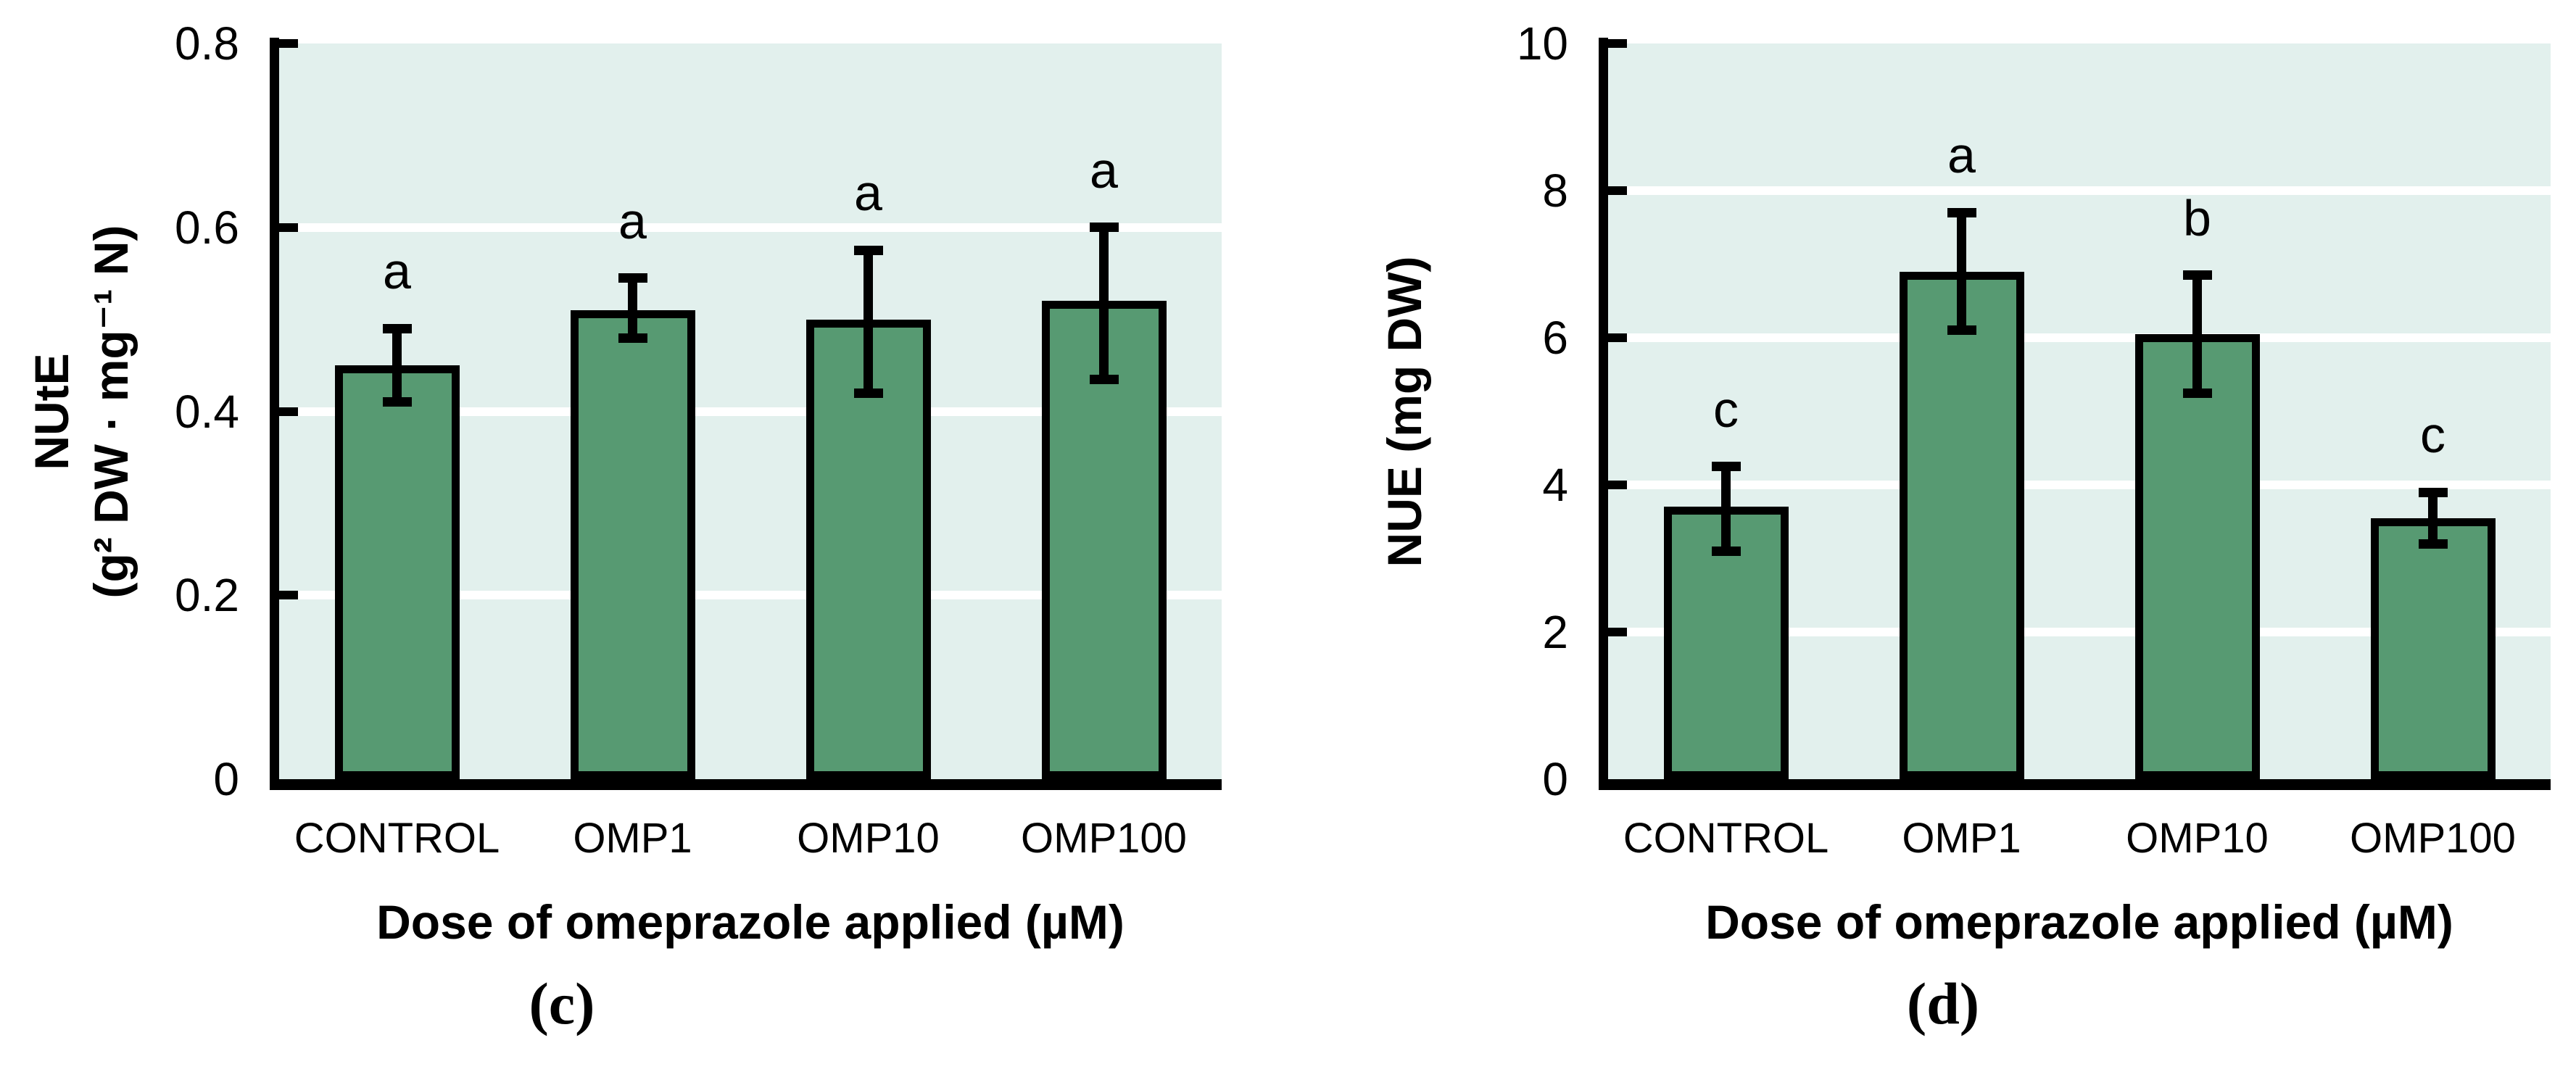 This screenshot has height=1072, width=2576. Describe the element at coordinates (1555, 485) in the screenshot. I see `y-tick-label: 4` at that location.